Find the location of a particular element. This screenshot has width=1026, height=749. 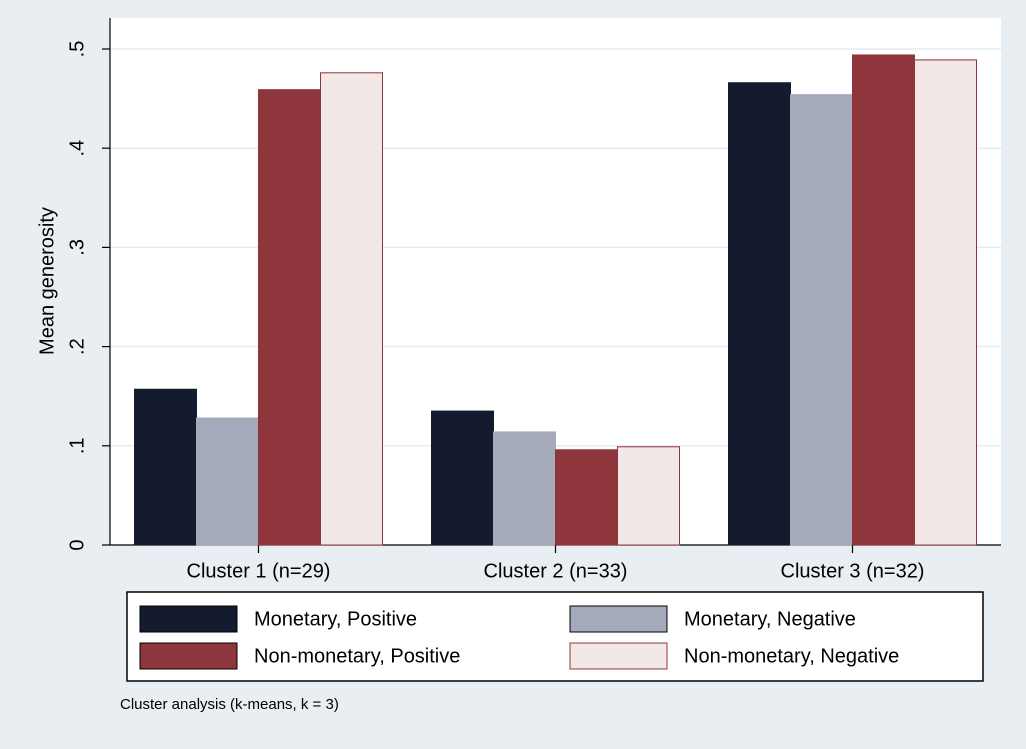

y-axis-label: Mean generosity is located at coordinates (47, 281).